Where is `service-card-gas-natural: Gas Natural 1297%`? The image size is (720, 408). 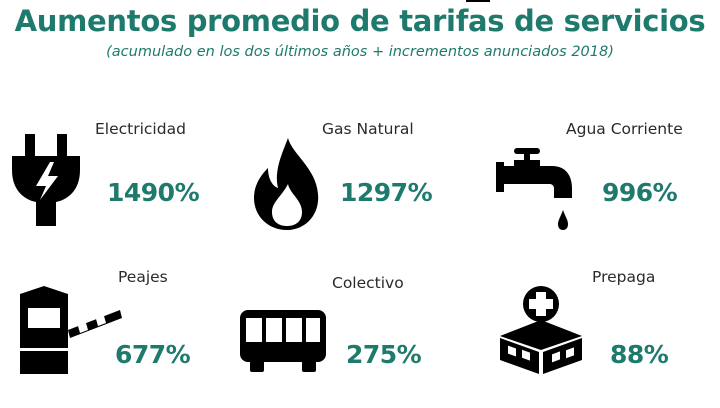
service-card-gas-natural: Gas Natural 1297% is located at coordinates (360, 185).